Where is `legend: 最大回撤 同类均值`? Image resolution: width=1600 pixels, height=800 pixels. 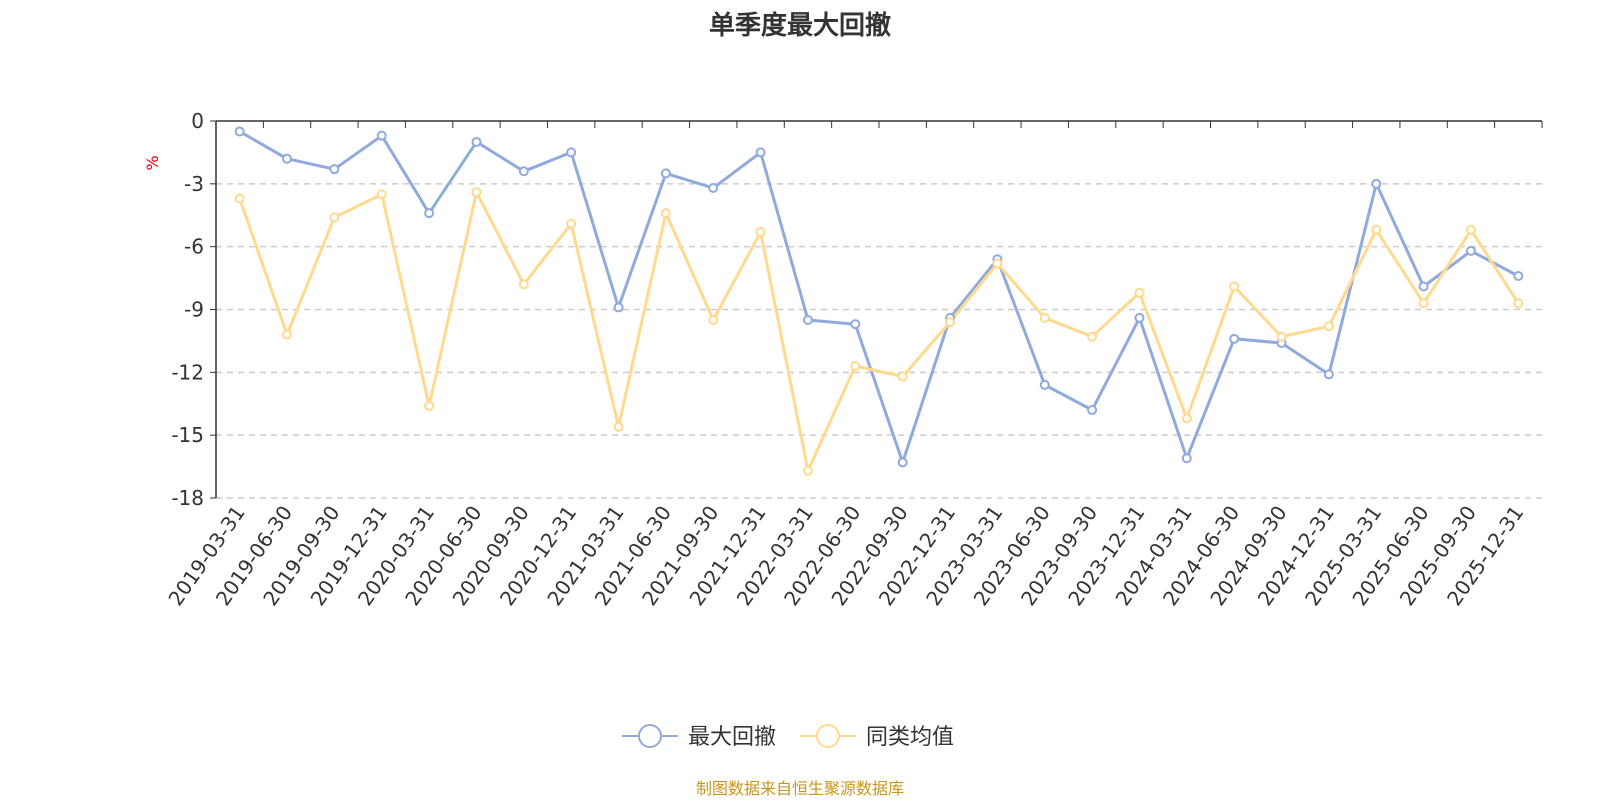
legend: 最大回撤 同类均值 is located at coordinates (788, 737).